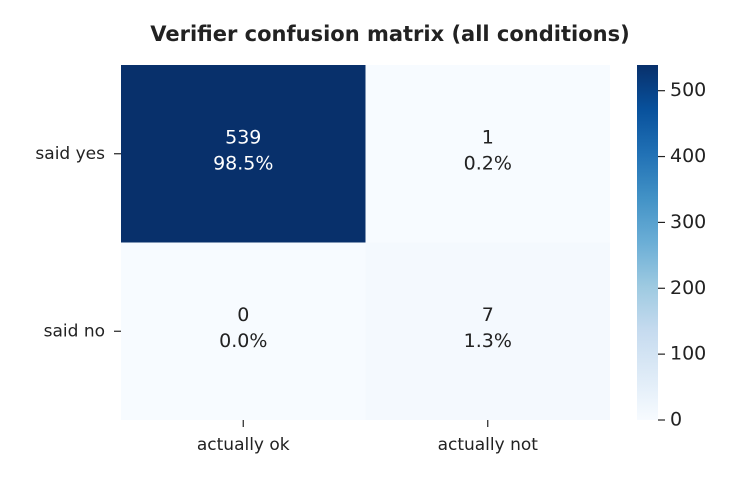 Image resolution: width=736 pixels, height=484 pixels. I want to click on cell-share: 1.3%, so click(488, 341).